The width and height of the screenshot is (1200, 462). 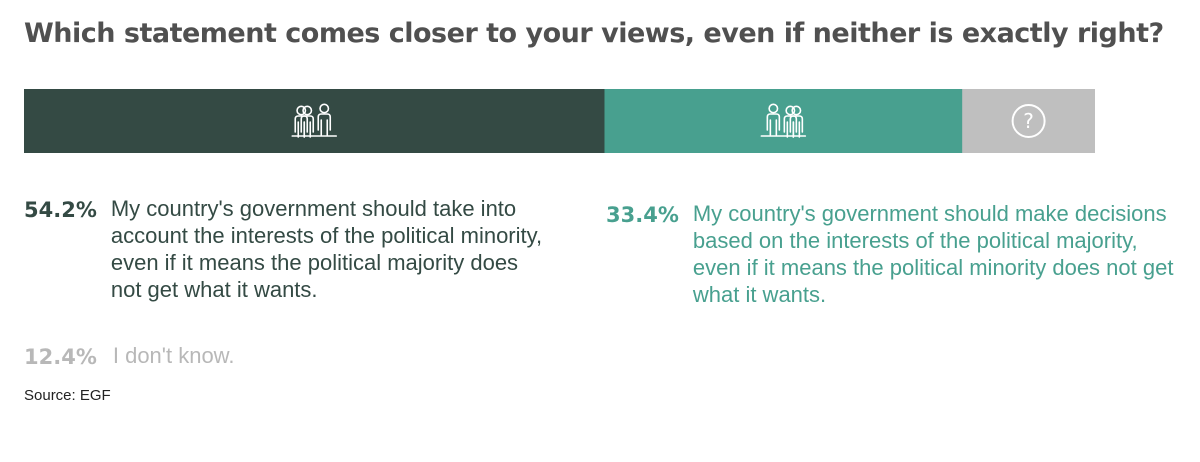 What do you see at coordinates (60, 357) in the screenshot?
I see `stat-dont-know-percent: 12.4%` at bounding box center [60, 357].